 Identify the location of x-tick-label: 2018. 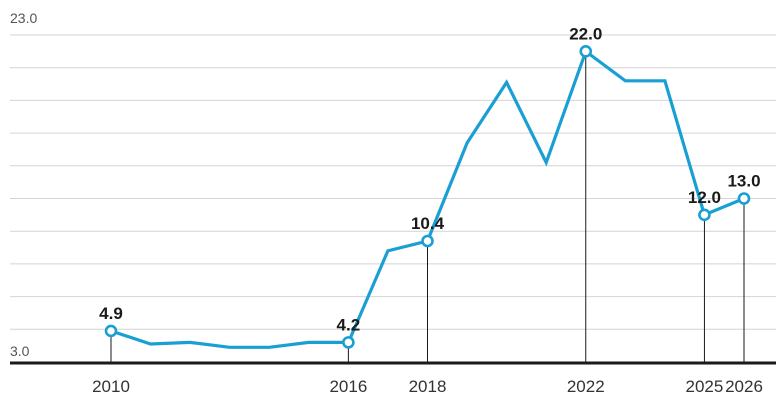
(428, 386).